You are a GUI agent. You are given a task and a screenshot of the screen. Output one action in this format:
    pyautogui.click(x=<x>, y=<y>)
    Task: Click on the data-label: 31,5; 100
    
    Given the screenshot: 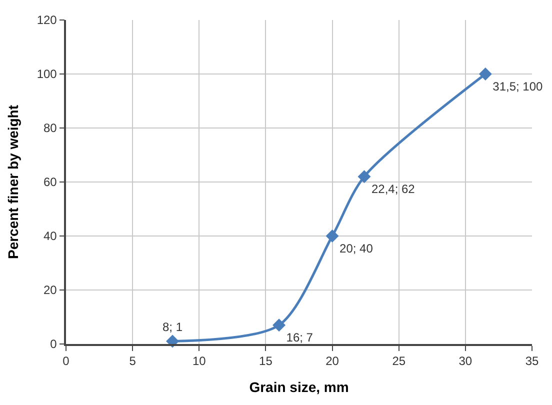 What is the action you would take?
    pyautogui.click(x=518, y=86)
    